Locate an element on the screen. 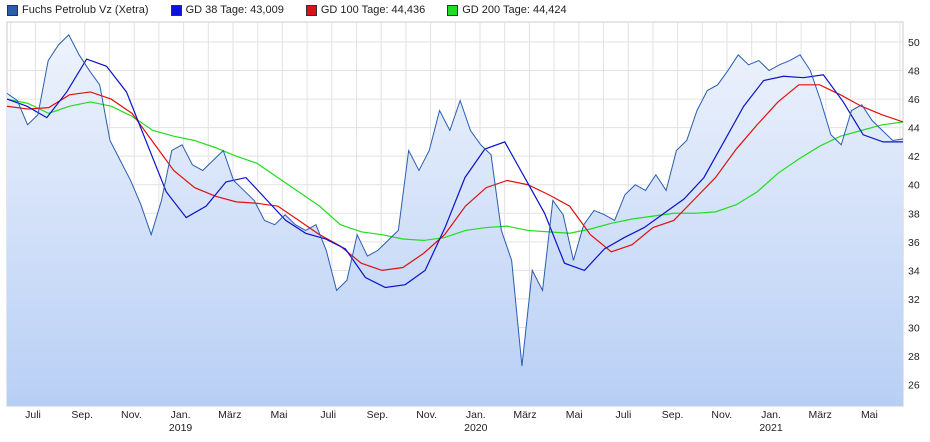  y-tick-label: 36 is located at coordinates (914, 243).